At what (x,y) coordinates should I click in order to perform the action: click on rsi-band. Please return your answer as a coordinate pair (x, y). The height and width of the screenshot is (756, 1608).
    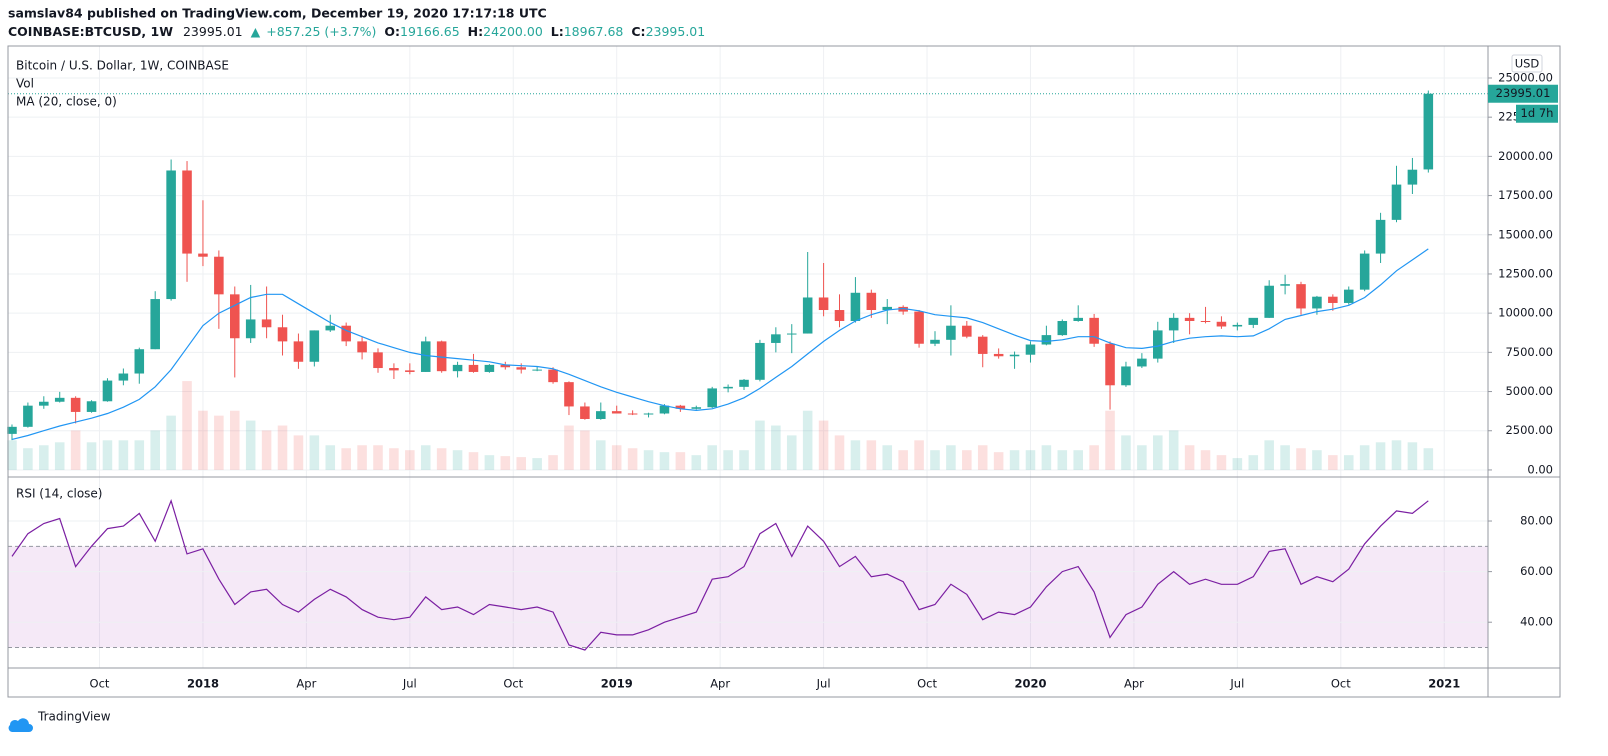
    Looking at the image, I should click on (748, 597).